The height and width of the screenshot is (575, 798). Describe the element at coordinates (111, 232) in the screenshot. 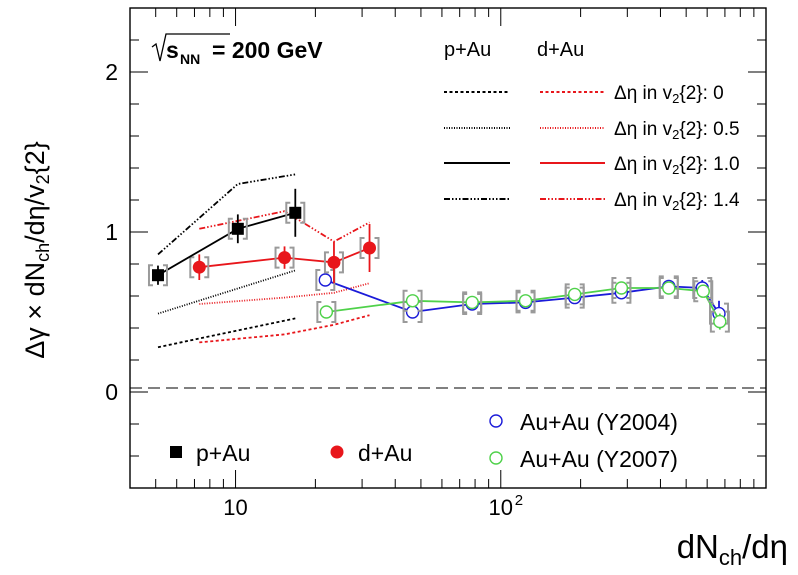

I see `y-tick-label: 1` at that location.